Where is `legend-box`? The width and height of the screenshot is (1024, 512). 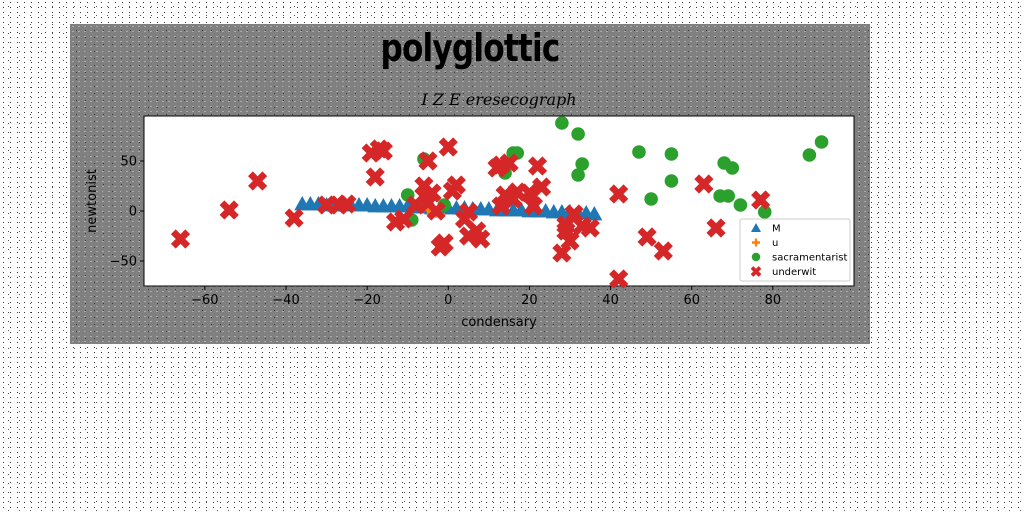
legend-box is located at coordinates (795, 250).